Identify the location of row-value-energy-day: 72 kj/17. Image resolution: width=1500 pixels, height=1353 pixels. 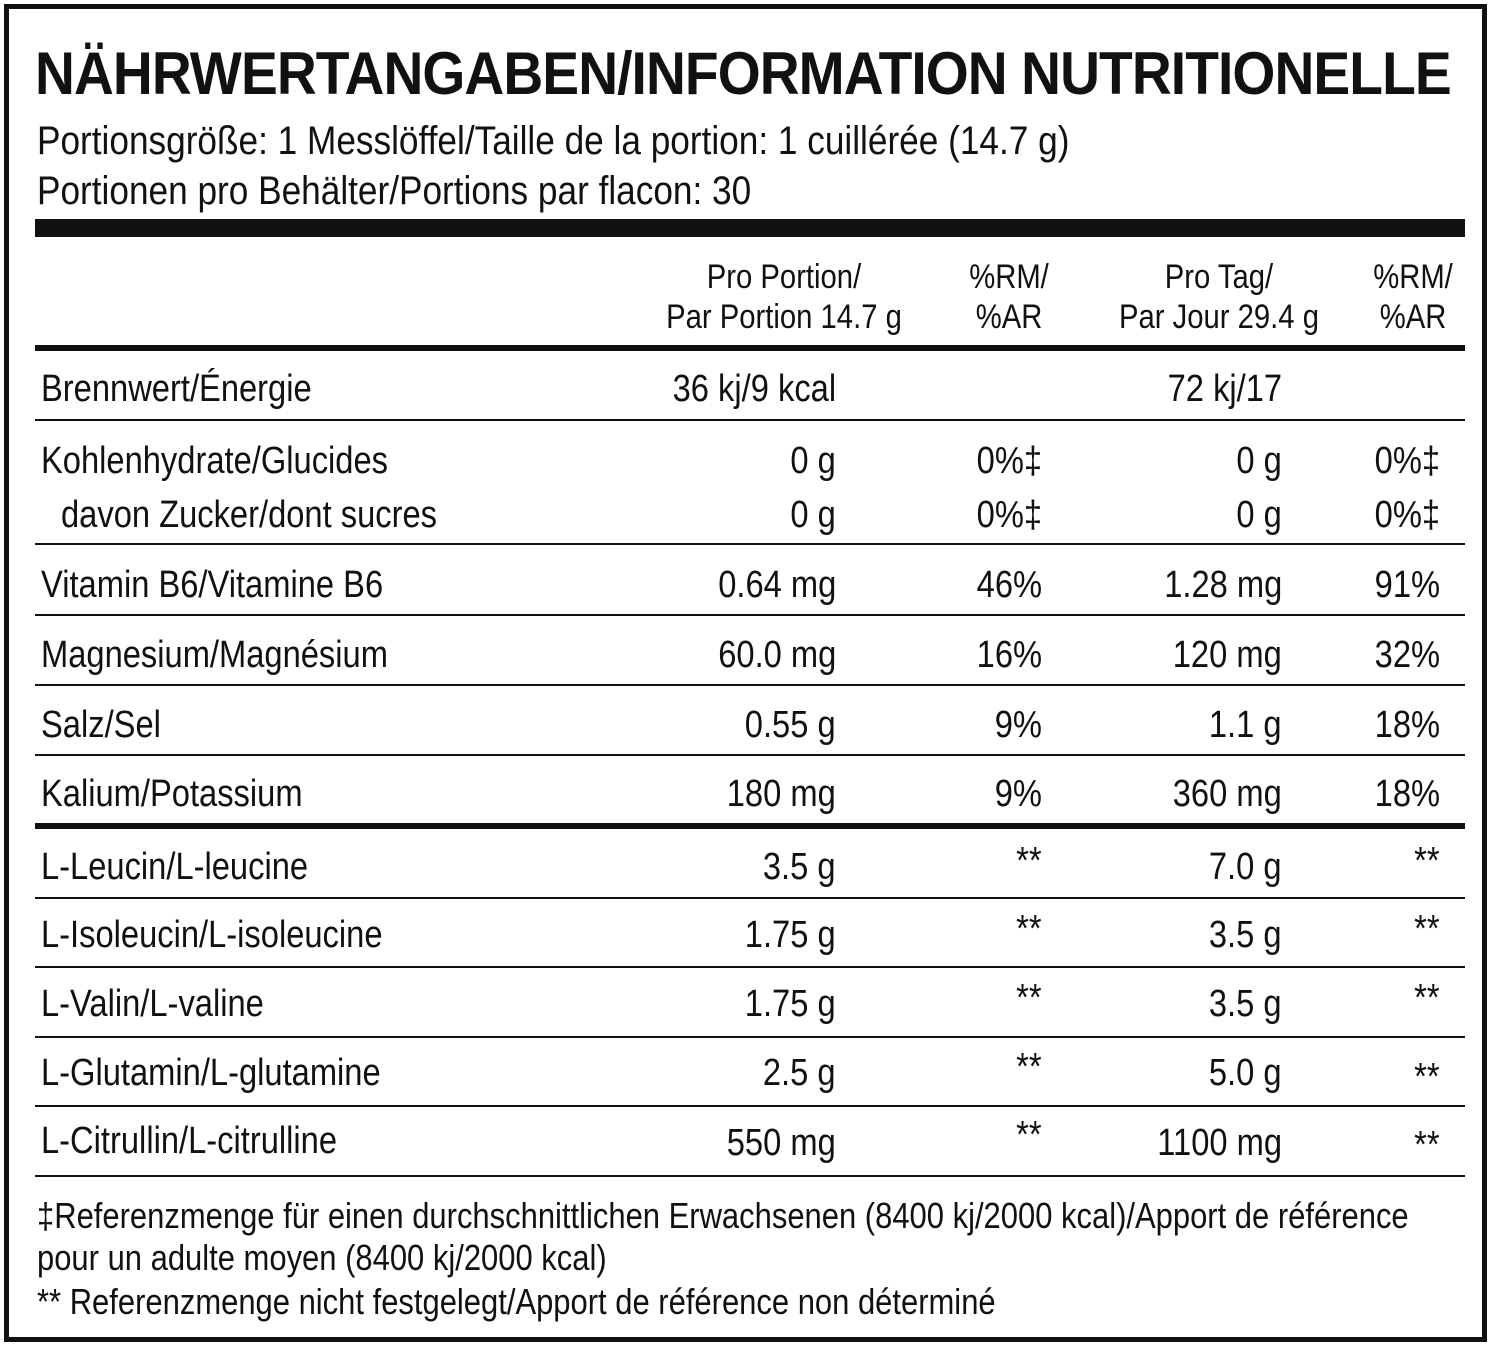
(1224, 389).